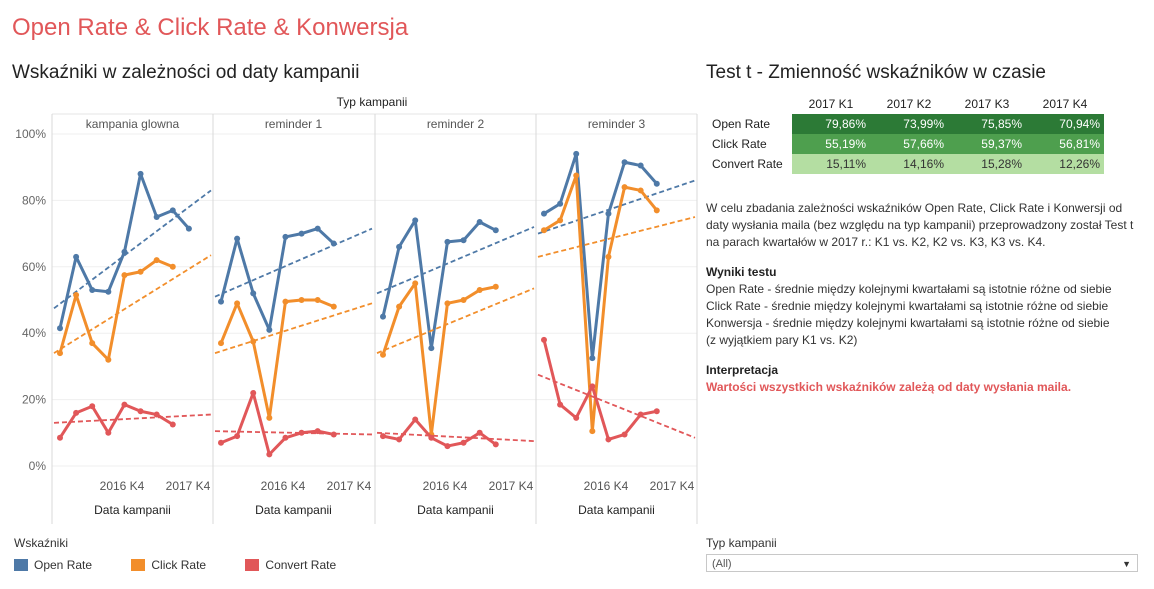  Describe the element at coordinates (876, 72) in the screenshot. I see `ttest-section-title: Test t - Zmienność wskaźników w czasie` at that location.